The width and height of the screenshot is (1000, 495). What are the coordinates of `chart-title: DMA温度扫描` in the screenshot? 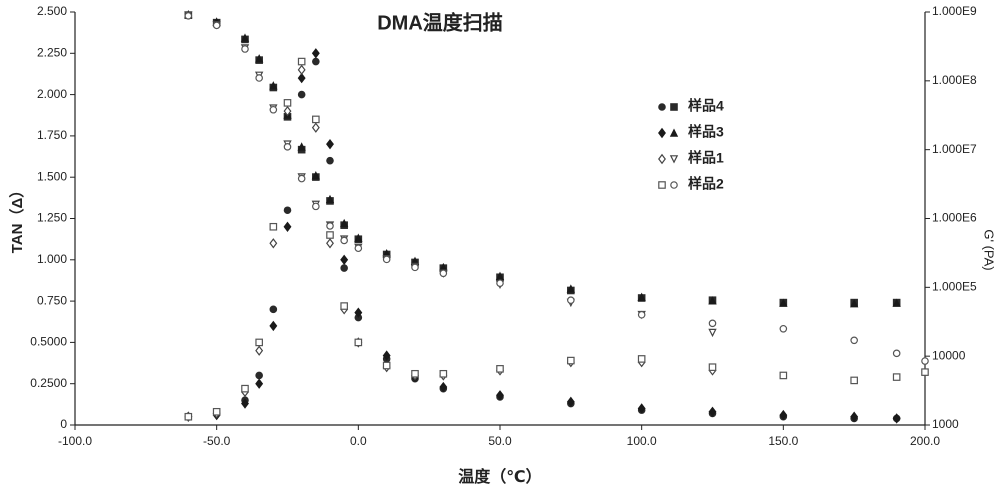 It's located at (440, 22).